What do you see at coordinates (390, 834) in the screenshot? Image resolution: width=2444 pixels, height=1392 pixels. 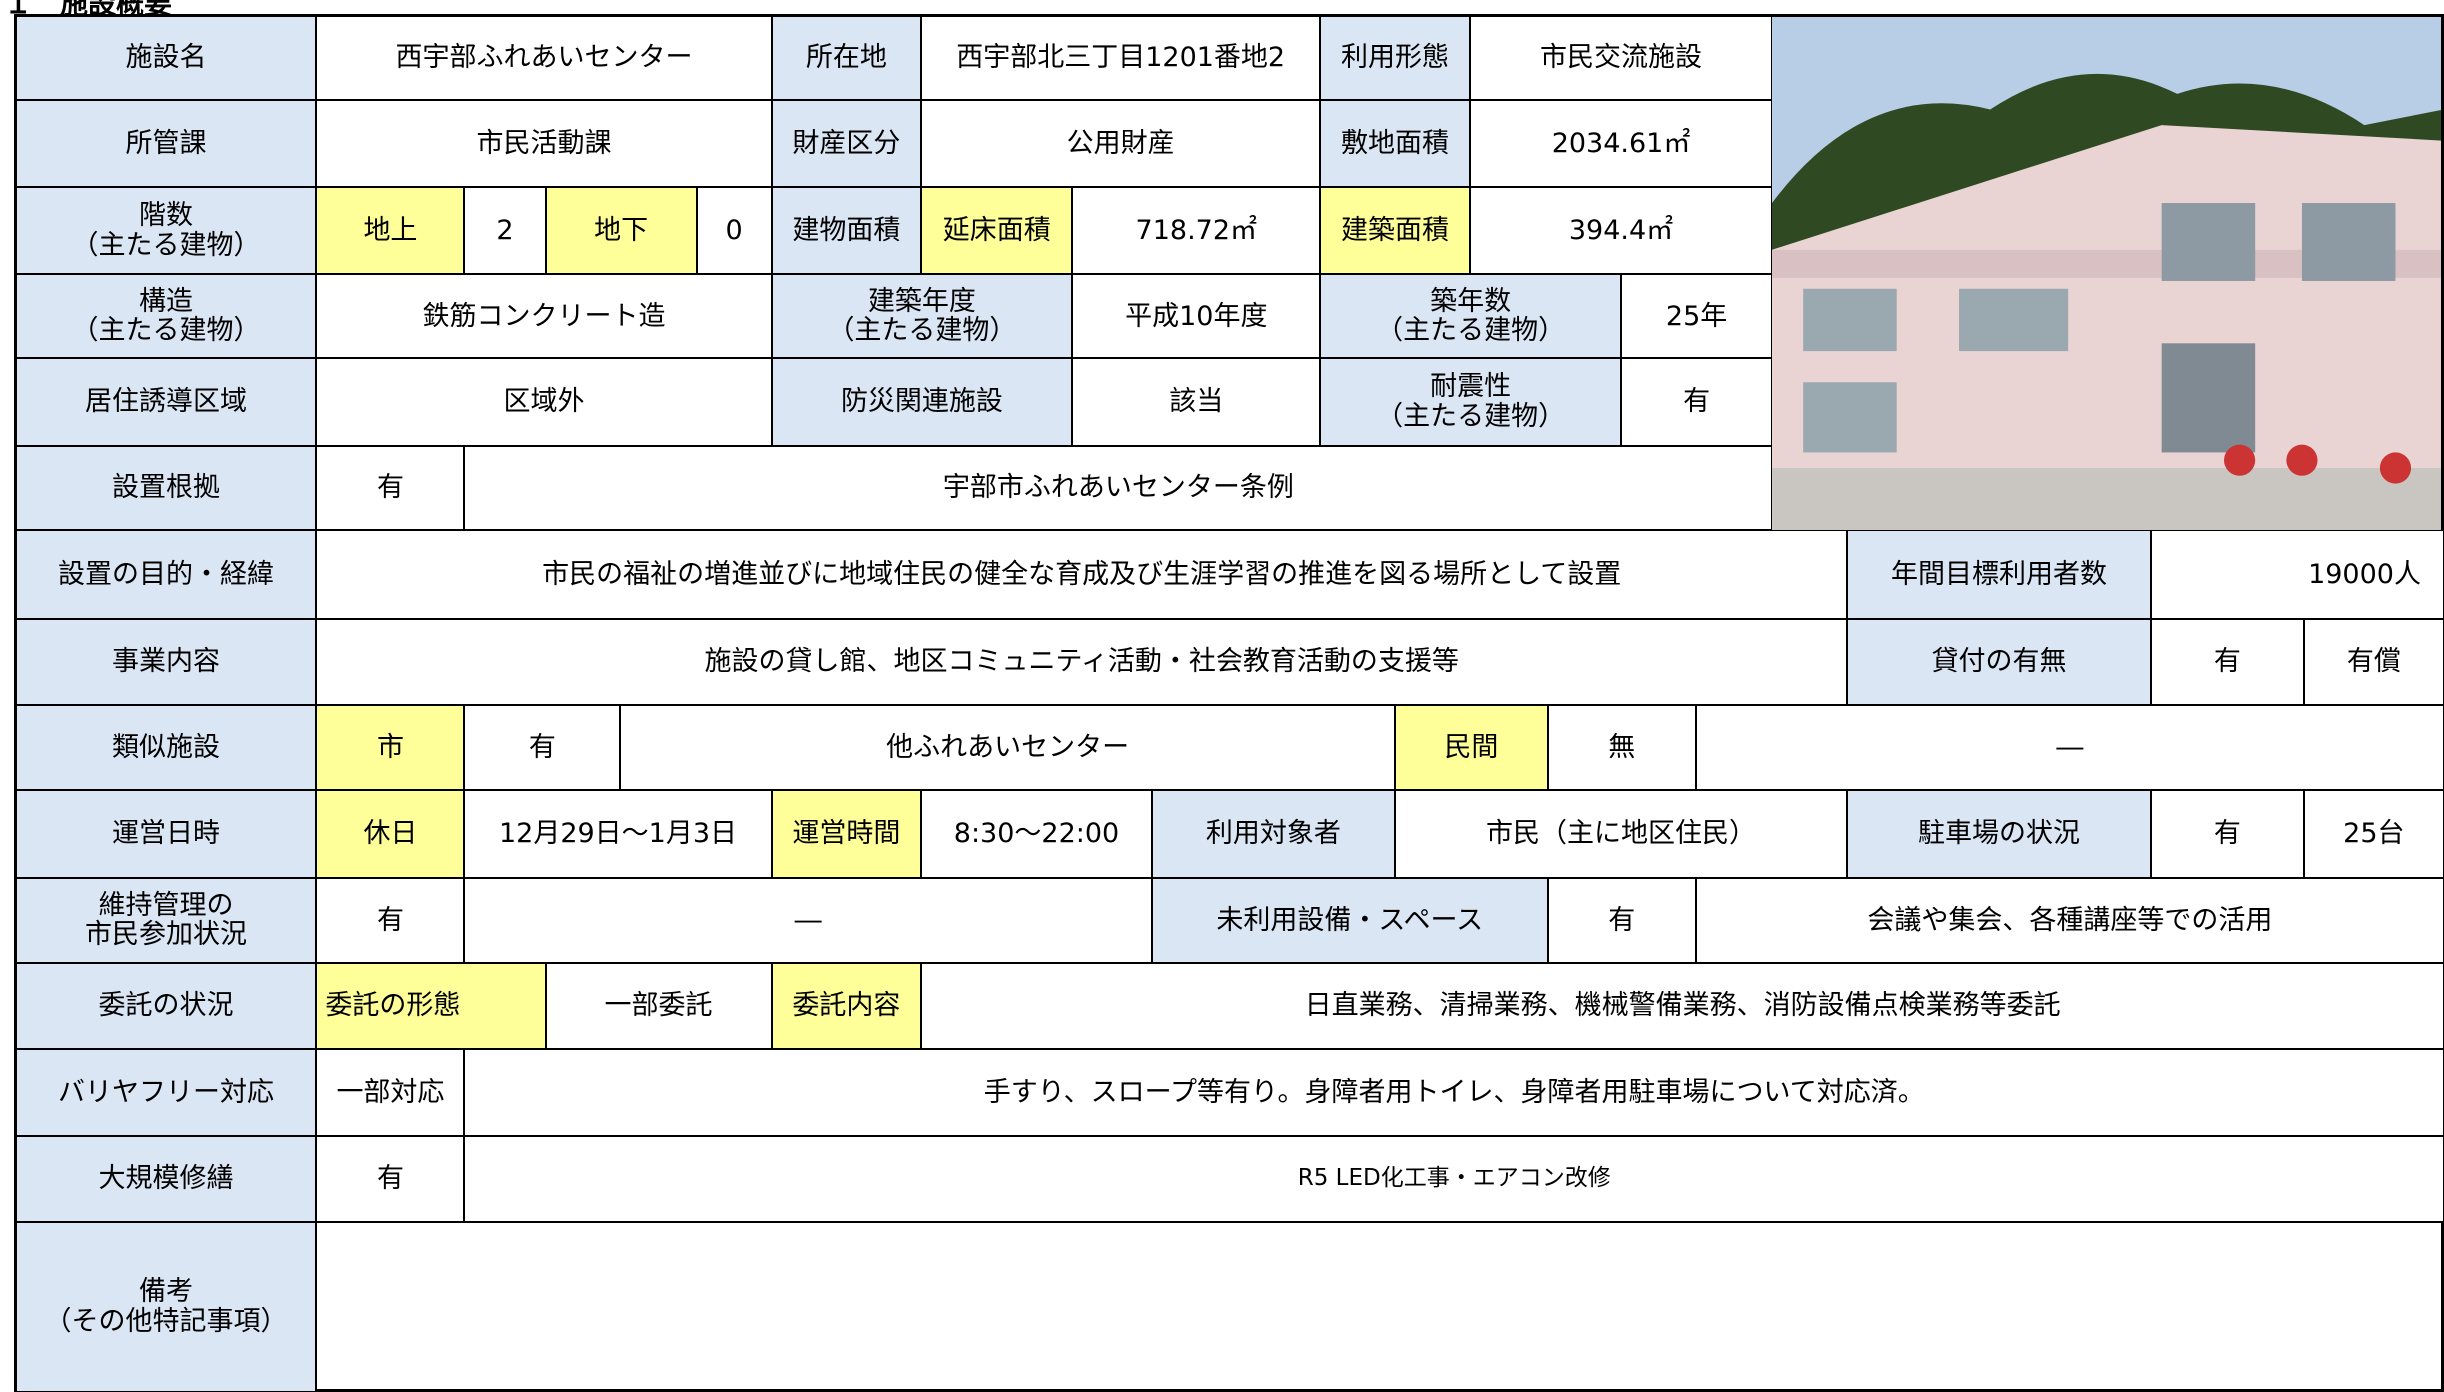 I see `label-cell: 休日` at bounding box center [390, 834].